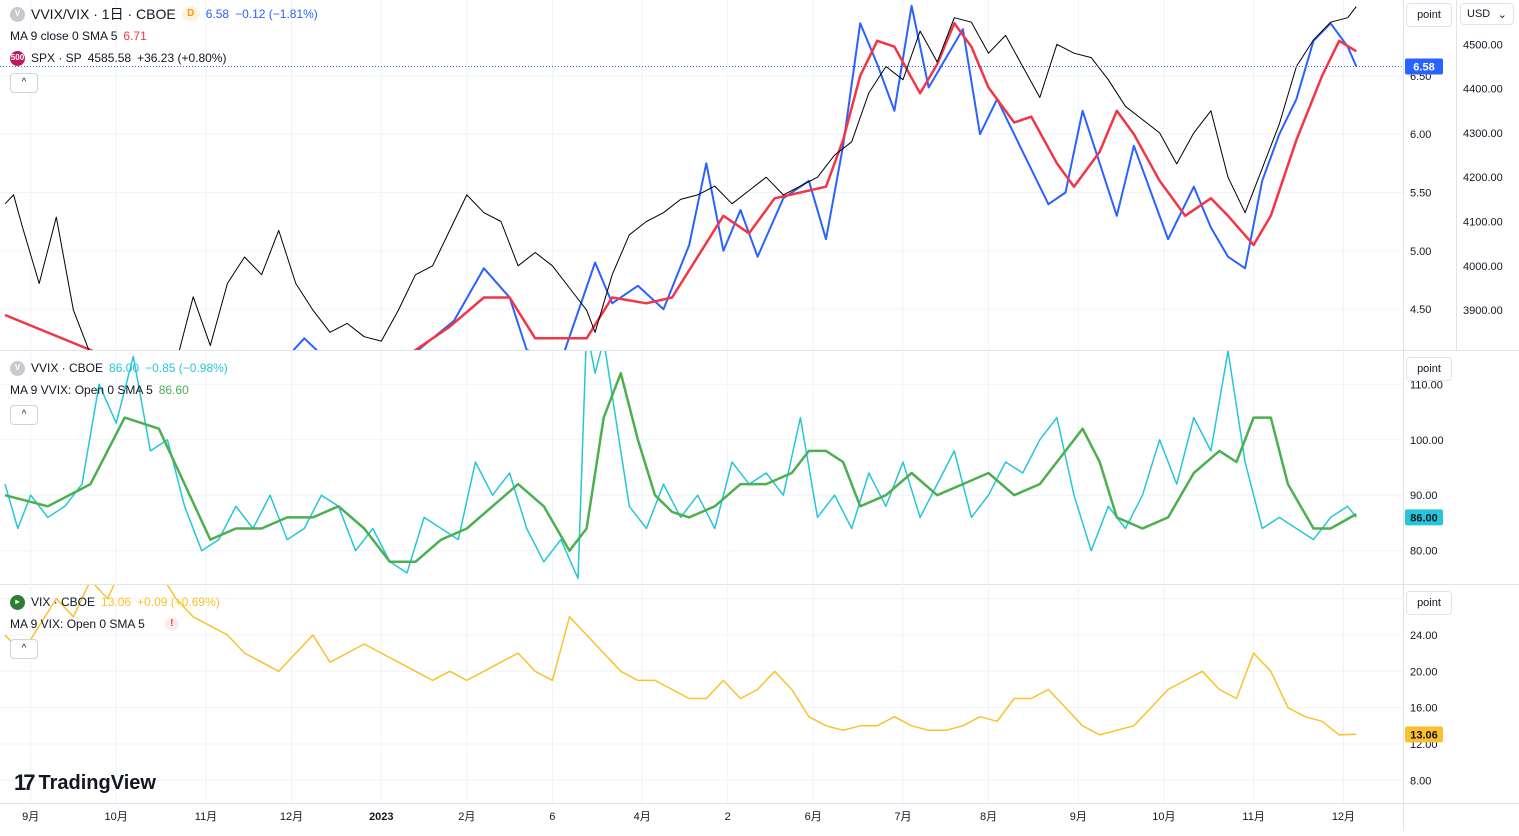 This screenshot has width=1519, height=836. What do you see at coordinates (1424, 672) in the screenshot?
I see `vix-price-tick: 20.00` at bounding box center [1424, 672].